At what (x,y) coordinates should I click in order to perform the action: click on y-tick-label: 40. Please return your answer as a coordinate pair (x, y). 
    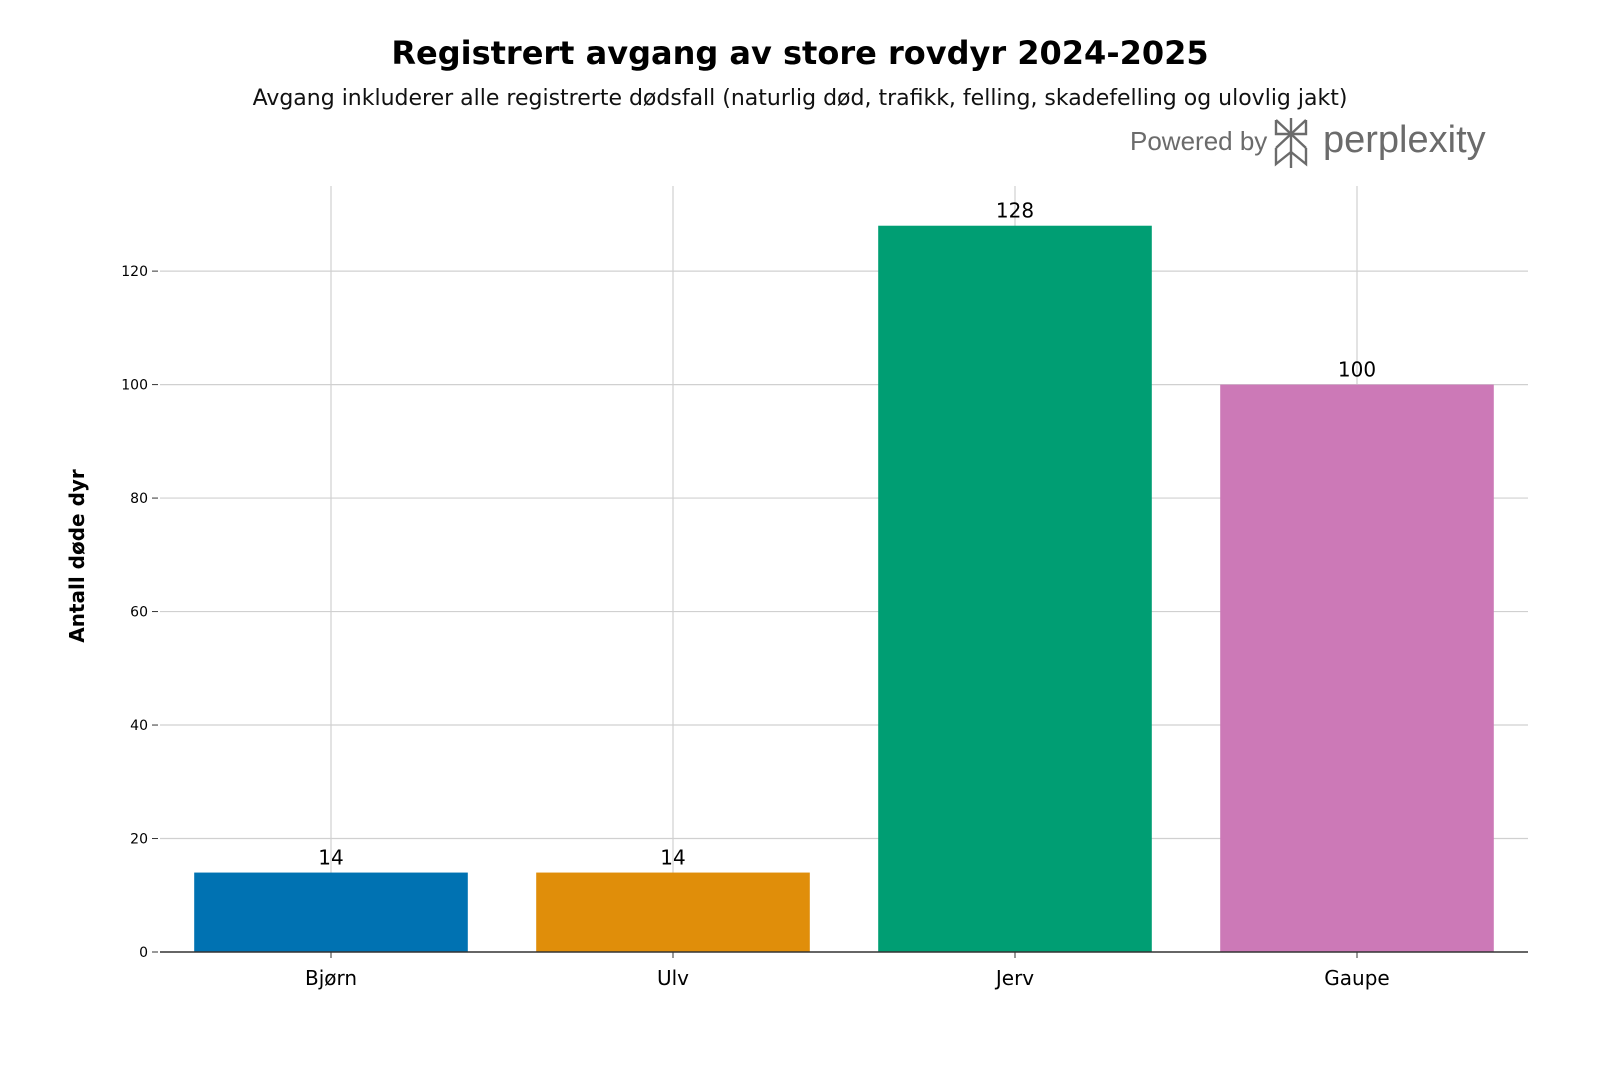
    Looking at the image, I should click on (139, 726).